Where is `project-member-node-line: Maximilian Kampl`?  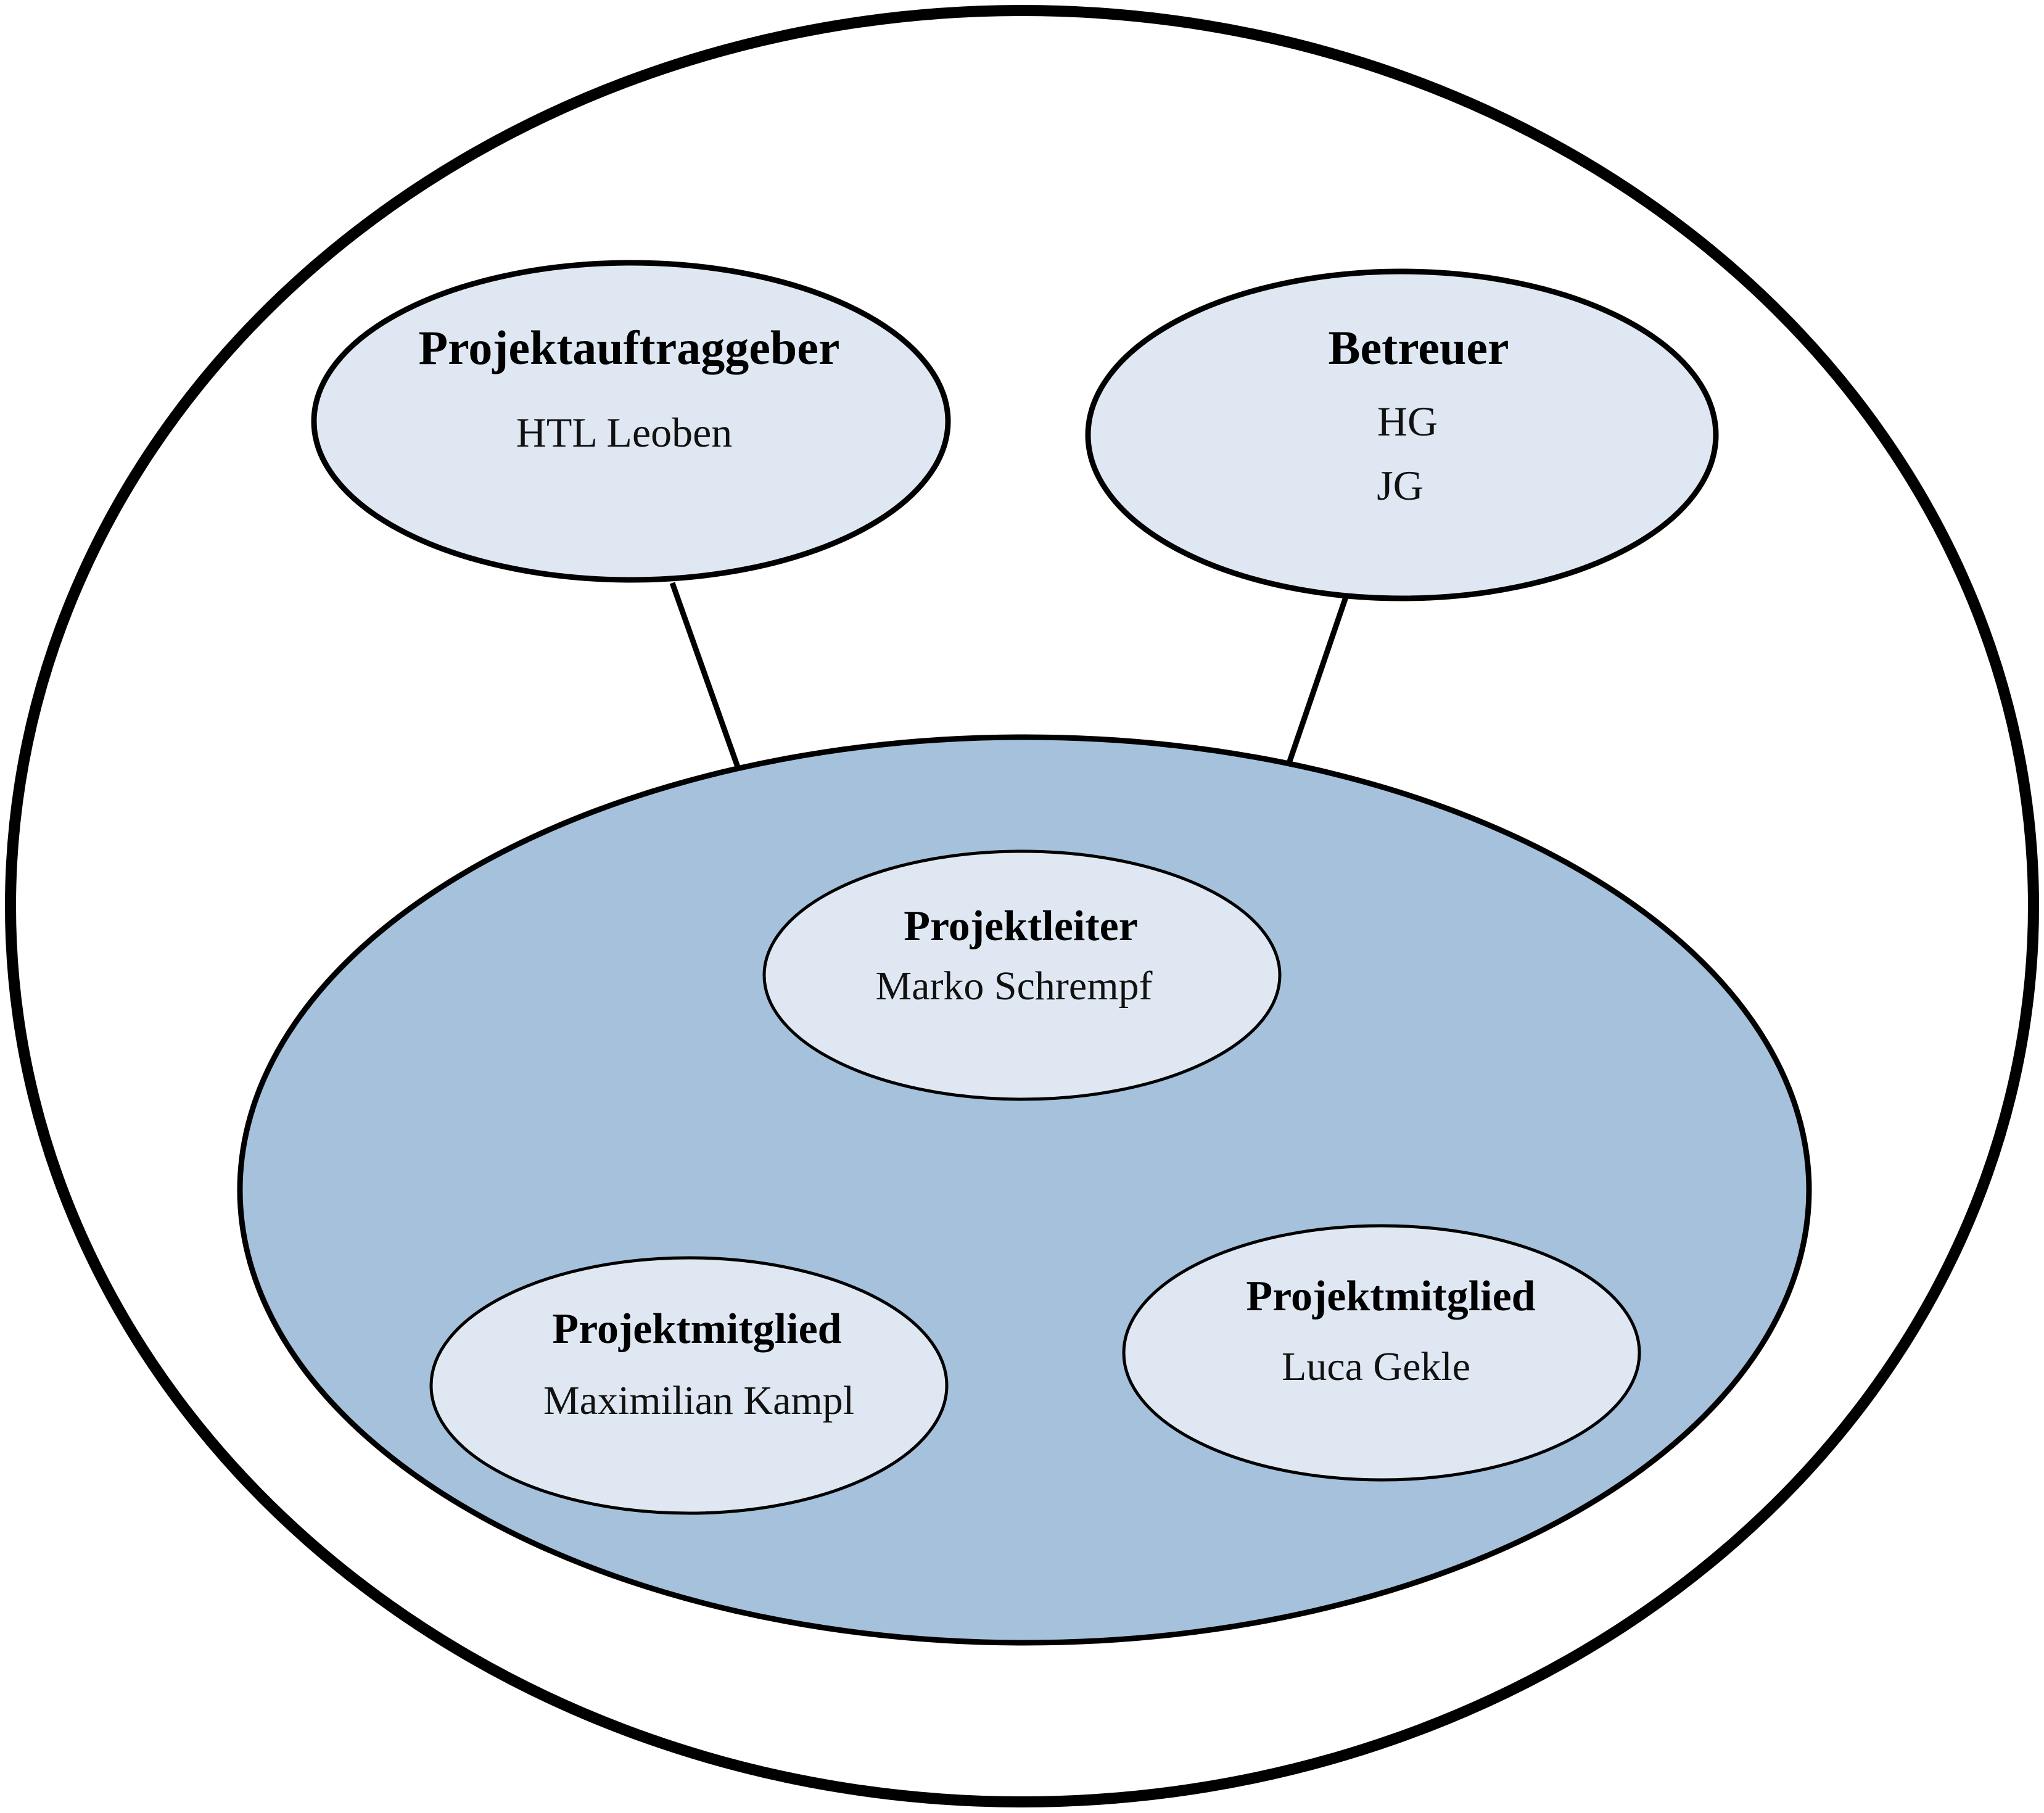 project-member-node-line: Maximilian Kampl is located at coordinates (698, 1400).